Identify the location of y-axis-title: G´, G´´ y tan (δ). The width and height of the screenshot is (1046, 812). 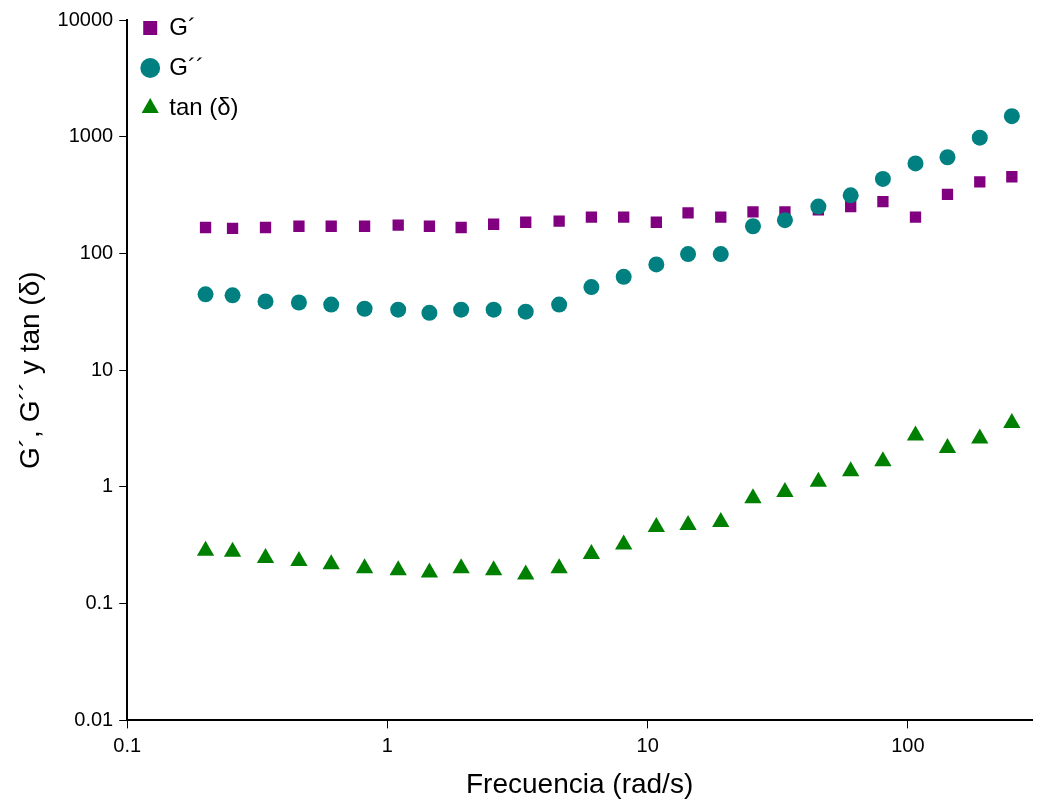
(29, 370).